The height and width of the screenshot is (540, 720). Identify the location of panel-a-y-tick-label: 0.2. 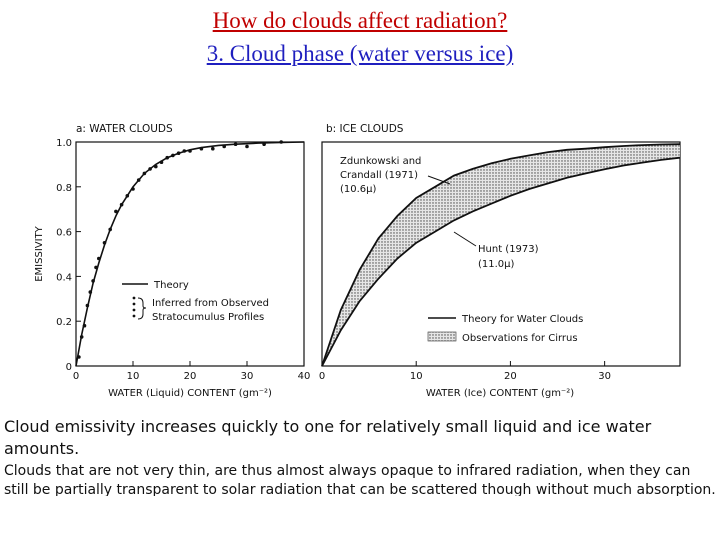
(64, 322).